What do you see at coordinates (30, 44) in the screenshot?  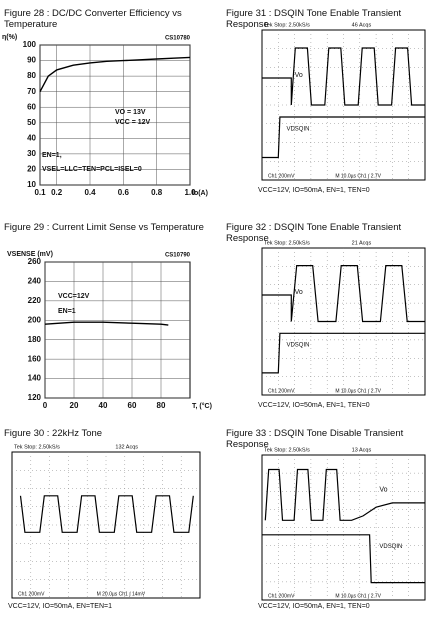 I see `y-tick-label: 100` at bounding box center [30, 44].